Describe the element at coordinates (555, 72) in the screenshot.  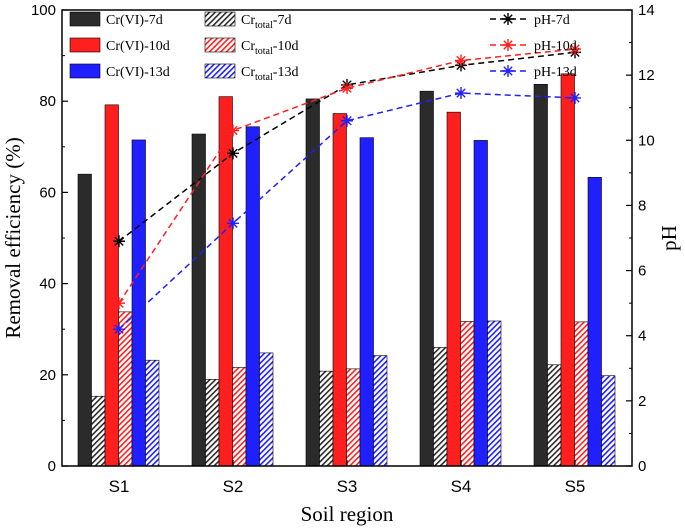
I see `svg-text: pH-13d` at that location.